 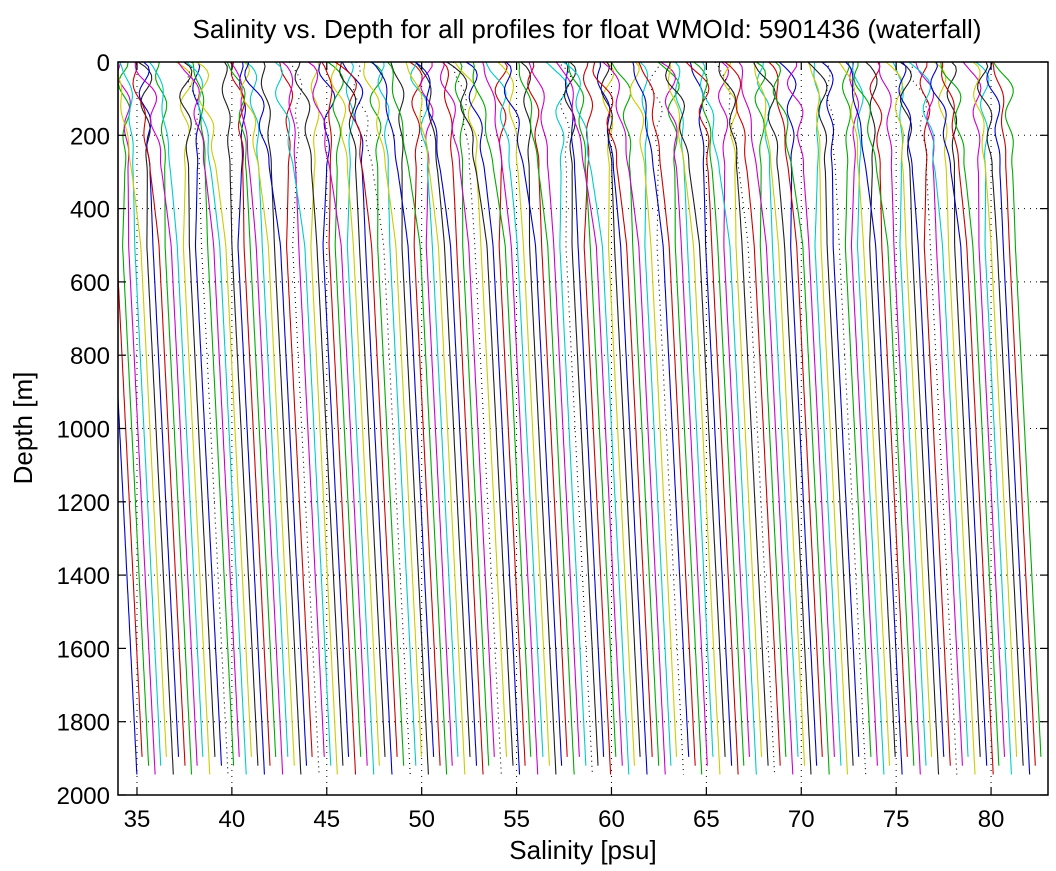 I want to click on x-tick-label: 35, so click(x=137, y=819).